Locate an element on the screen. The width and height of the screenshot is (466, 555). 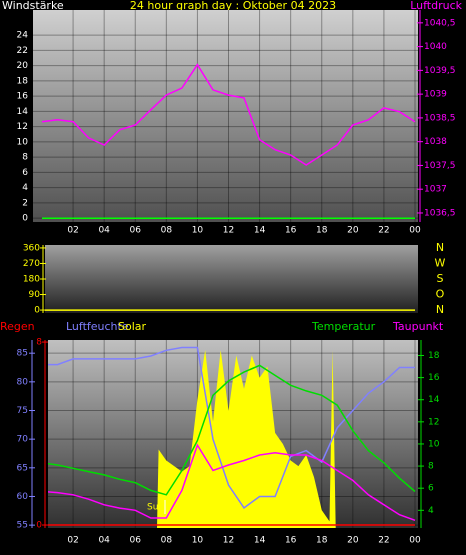
y2-tick-label: 1039,5 is located at coordinates (440, 71).